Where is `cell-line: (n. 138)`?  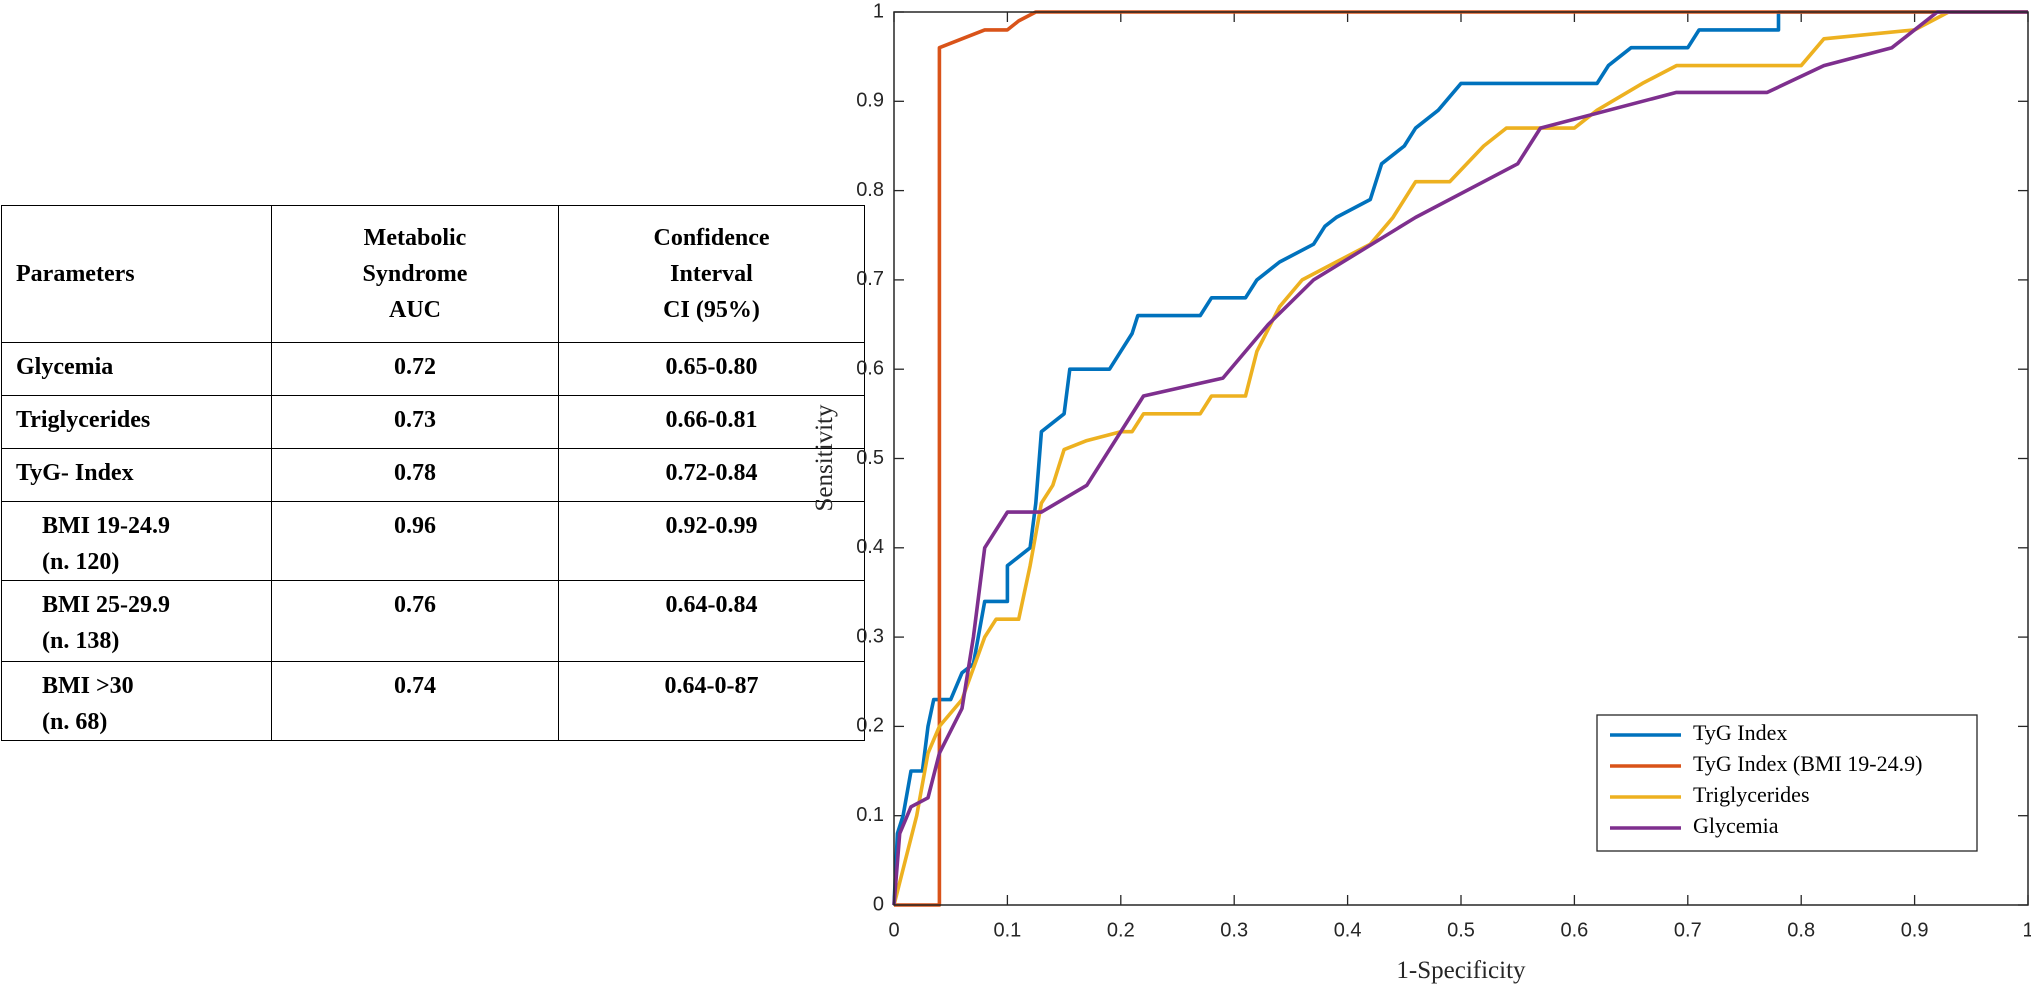
cell-line: (n. 138) is located at coordinates (81, 641).